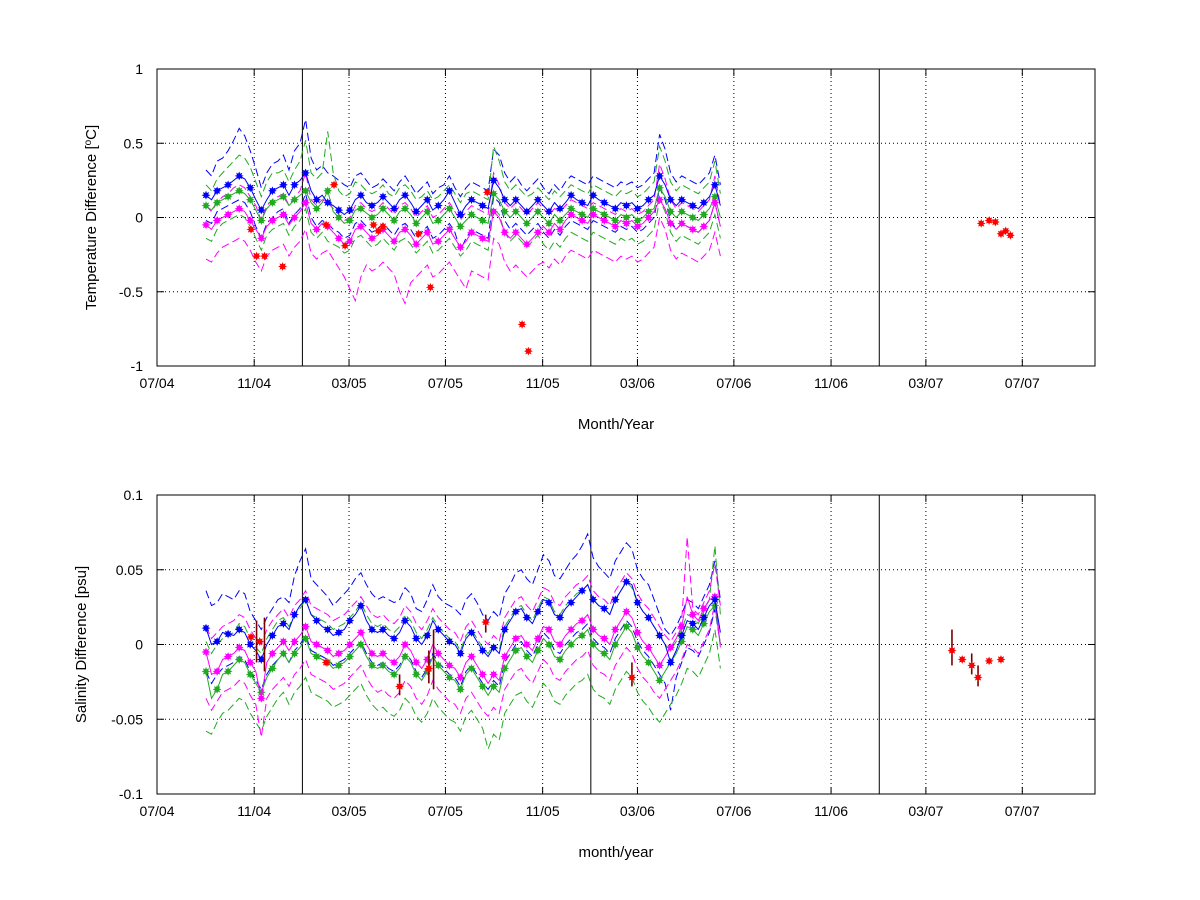 The width and height of the screenshot is (1200, 900). Describe the element at coordinates (543, 811) in the screenshot. I see `x-tick-label: 11/05` at that location.